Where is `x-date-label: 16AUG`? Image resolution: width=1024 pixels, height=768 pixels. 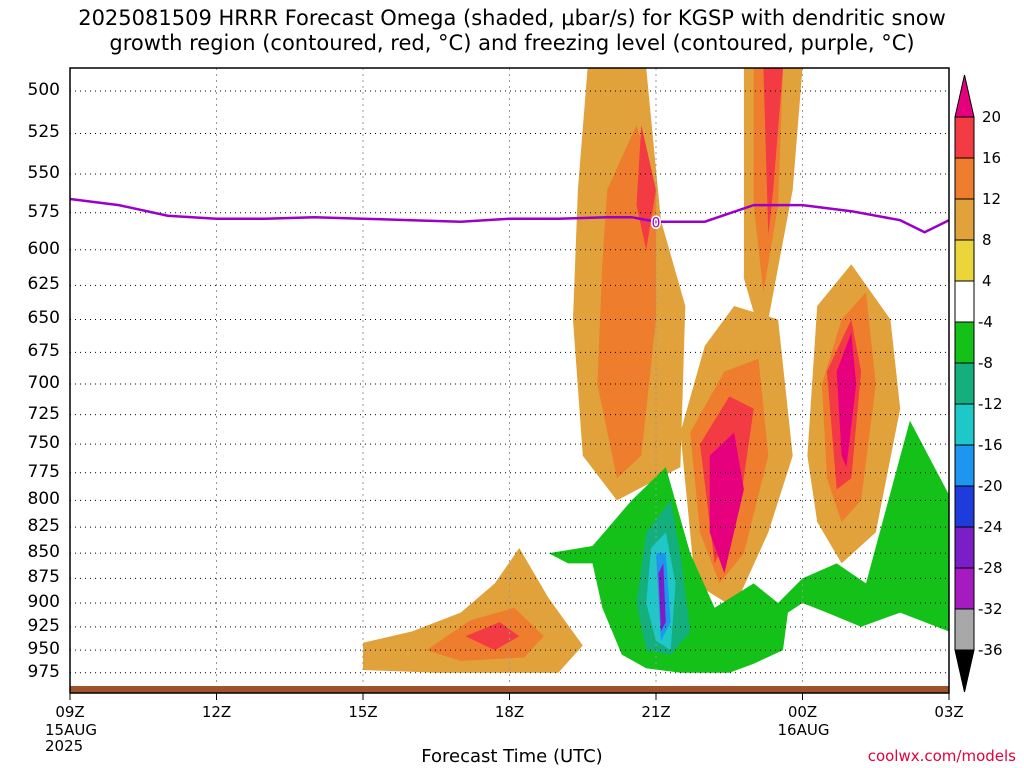 x-date-label: 16AUG is located at coordinates (803, 730).